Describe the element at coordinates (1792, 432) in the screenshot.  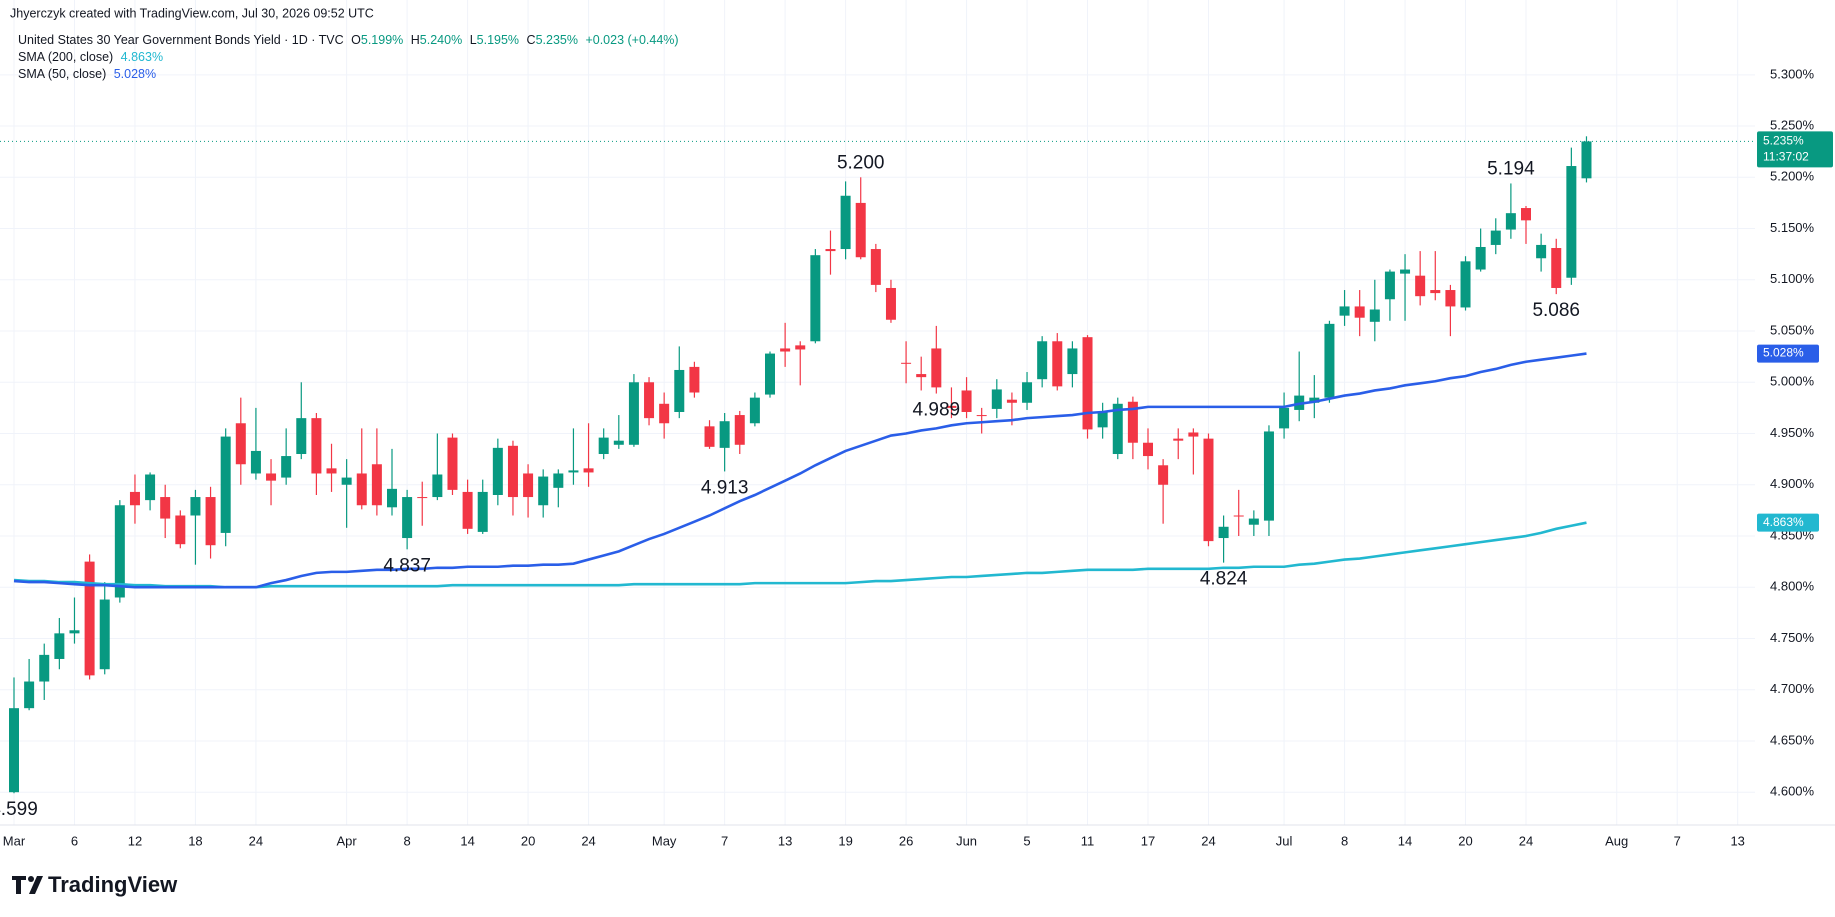
I see `y-tick-label: 4.950%` at that location.